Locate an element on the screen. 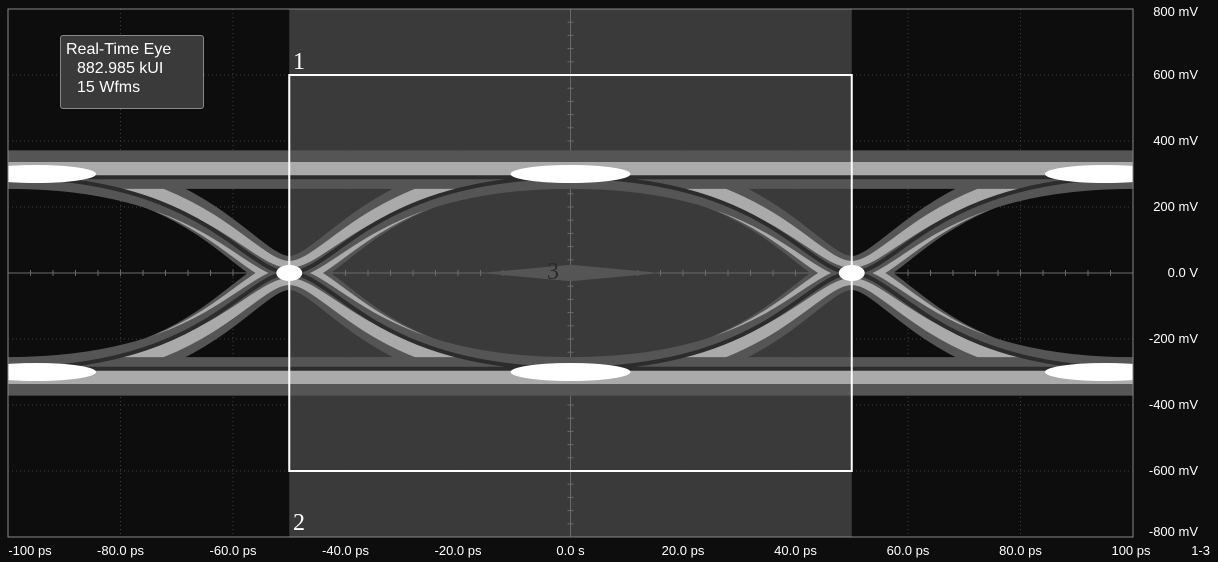 Image resolution: width=1218 pixels, height=562 pixels. x-tick-label: 20.0 ps is located at coordinates (683, 550).